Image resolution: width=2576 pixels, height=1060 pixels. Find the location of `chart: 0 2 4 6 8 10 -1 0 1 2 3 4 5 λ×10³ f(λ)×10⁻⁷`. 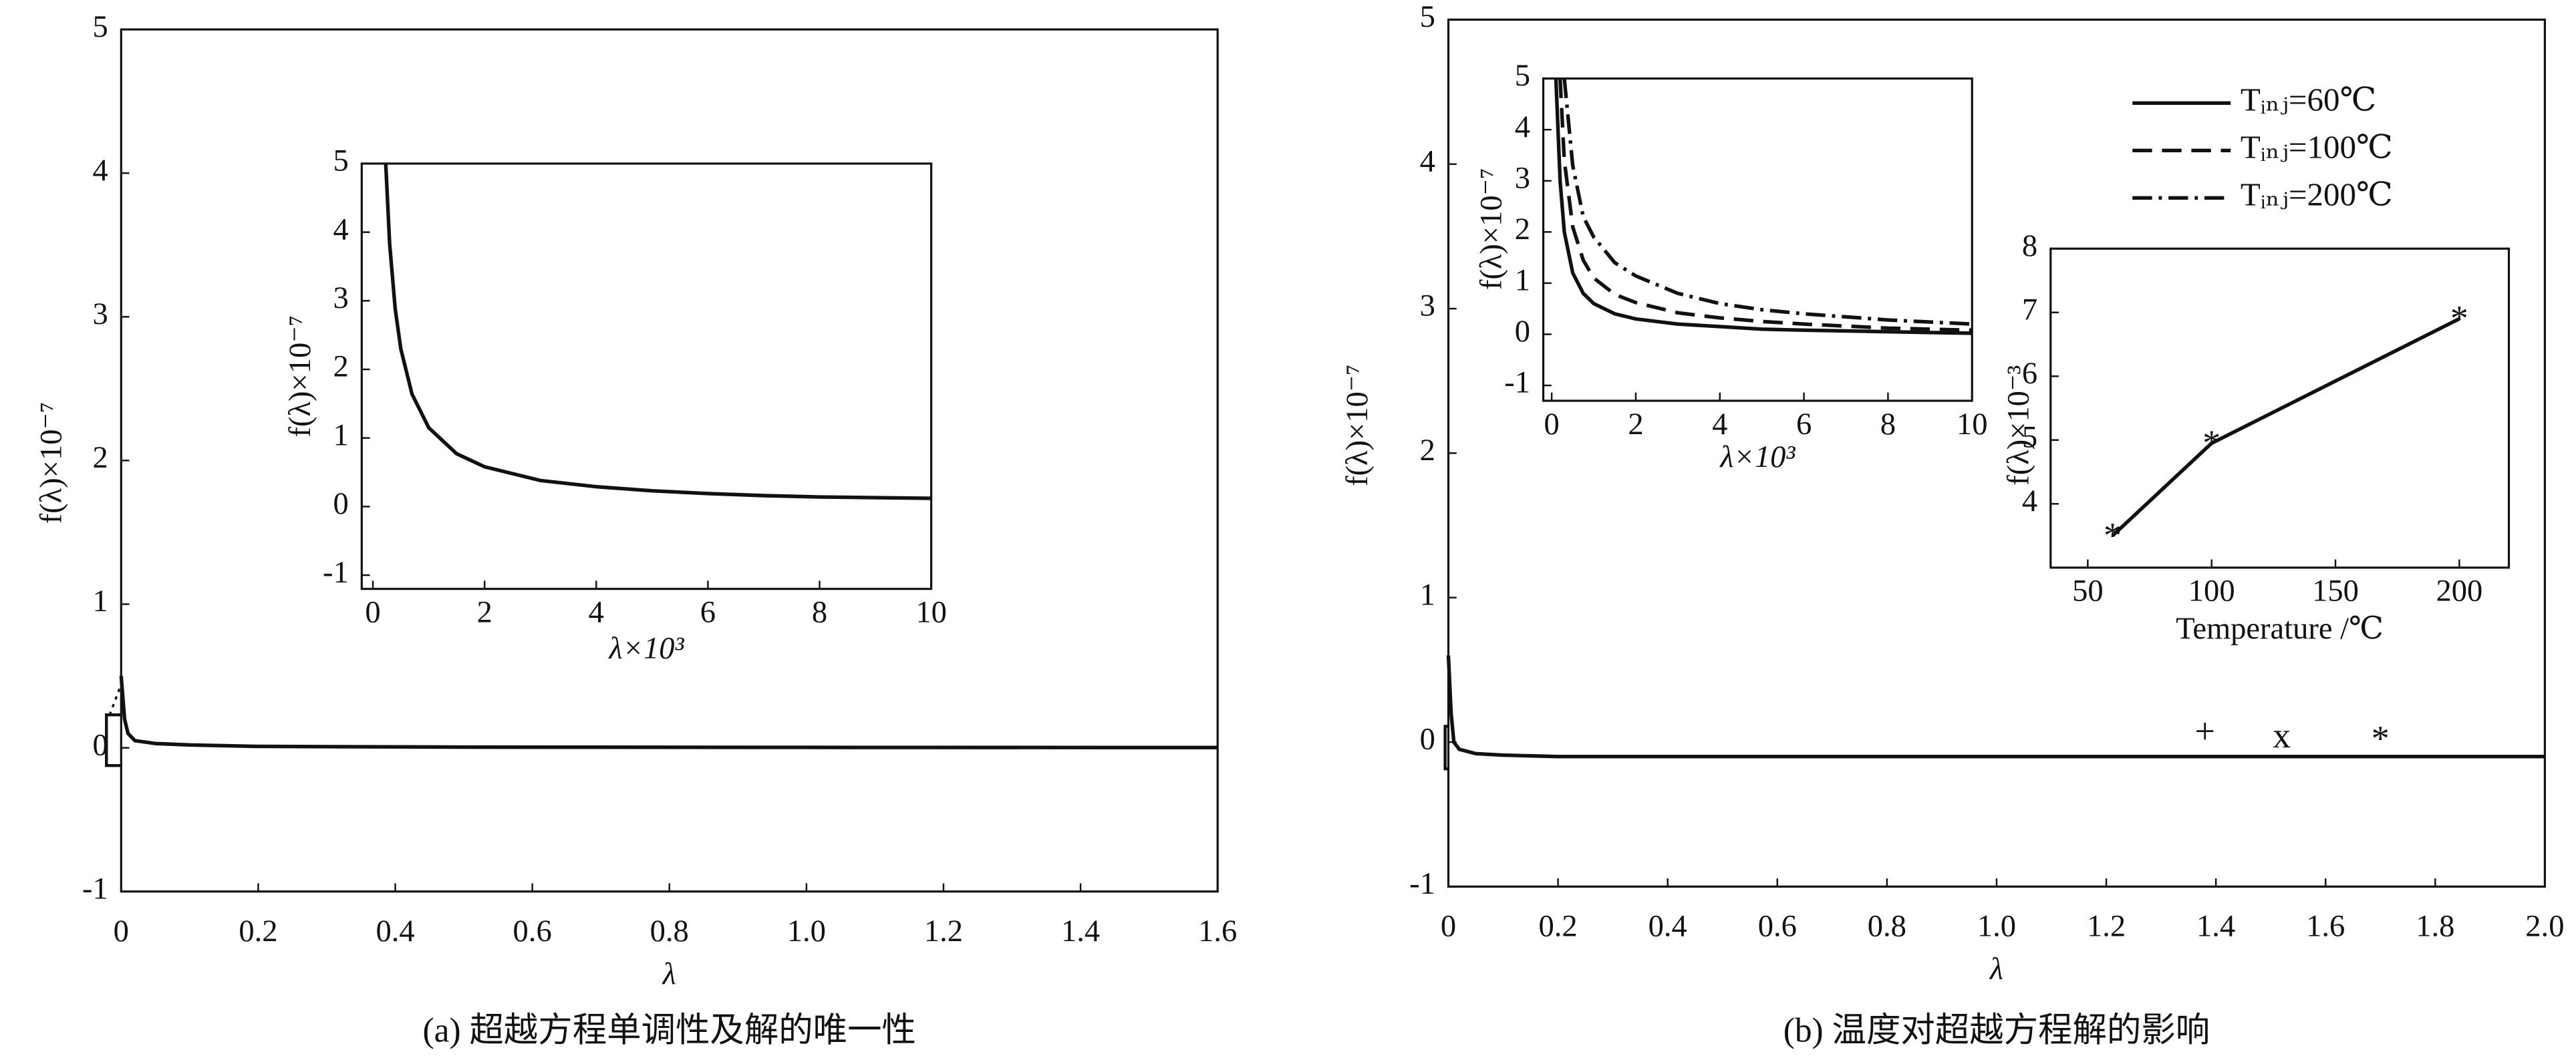

chart: 0 2 4 6 8 10 -1 0 1 2 3 4 5 λ×10³ f(λ)×10⁻⁷ is located at coordinates (615, 405).